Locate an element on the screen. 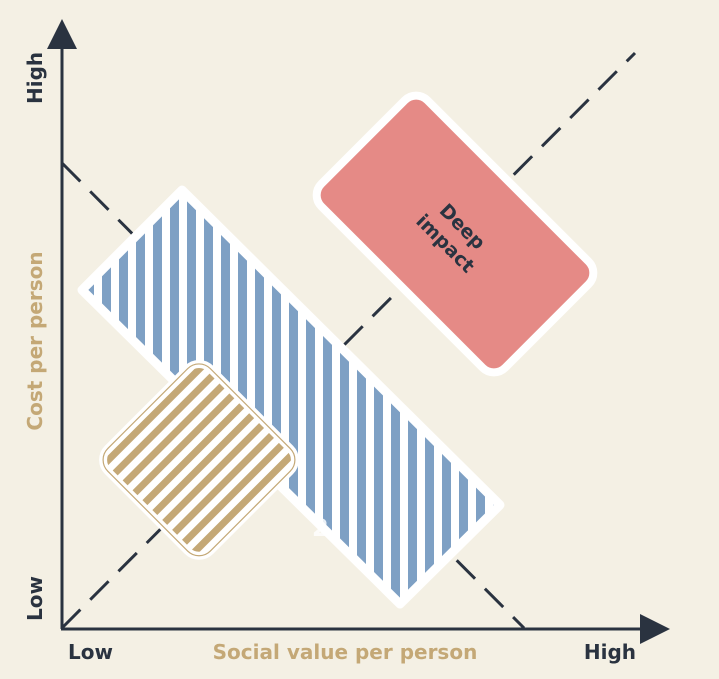 This screenshot has height=679, width=719. x-axis-low-label: Low is located at coordinates (90, 652).